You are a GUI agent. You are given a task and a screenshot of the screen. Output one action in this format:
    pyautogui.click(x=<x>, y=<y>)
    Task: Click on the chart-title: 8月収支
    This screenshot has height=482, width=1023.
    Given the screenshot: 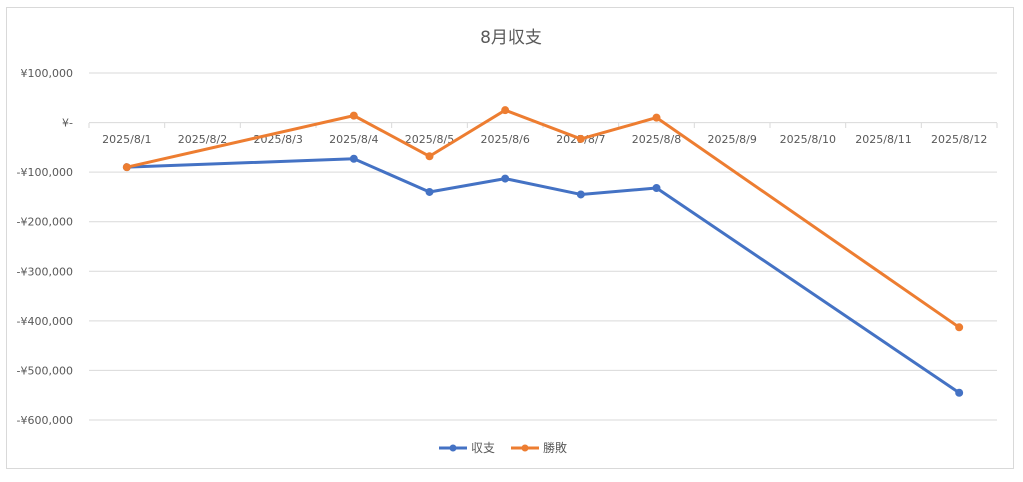 What is the action you would take?
    pyautogui.click(x=511, y=38)
    